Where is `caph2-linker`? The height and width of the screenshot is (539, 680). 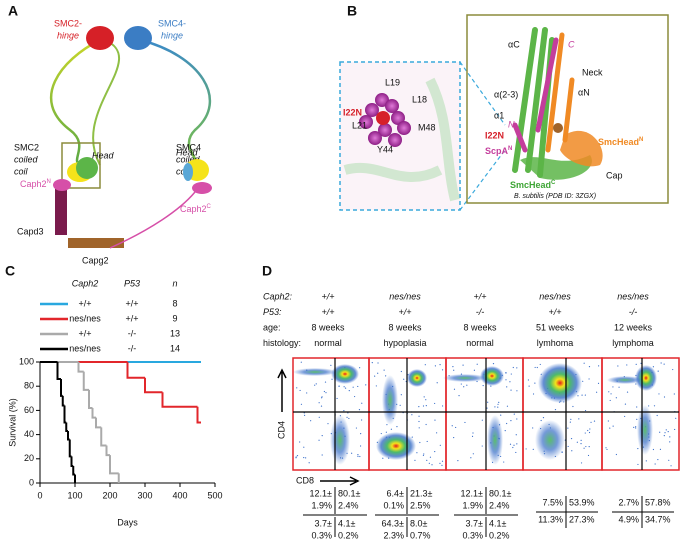 caph2-linker is located at coordinates (152, 220).